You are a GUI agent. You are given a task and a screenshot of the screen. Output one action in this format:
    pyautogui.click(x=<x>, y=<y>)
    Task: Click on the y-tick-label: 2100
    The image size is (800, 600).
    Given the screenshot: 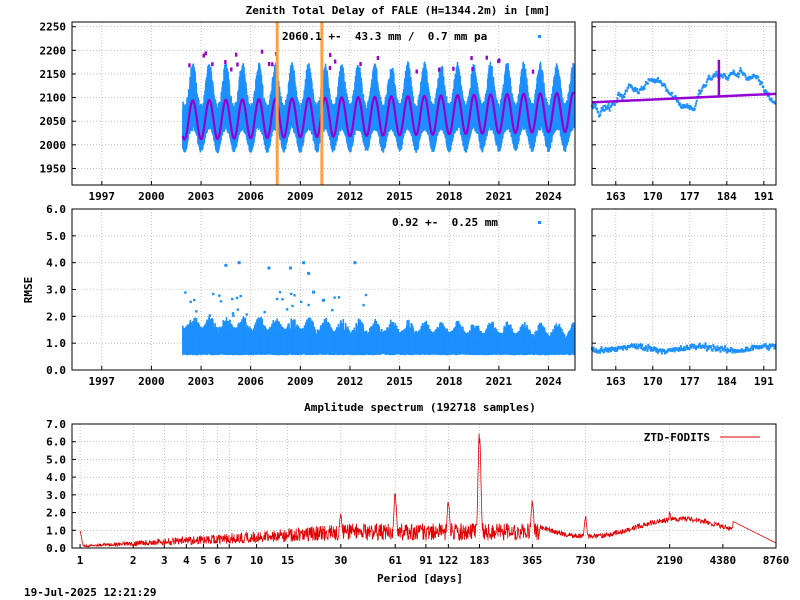 What is the action you would take?
    pyautogui.click(x=53, y=98)
    